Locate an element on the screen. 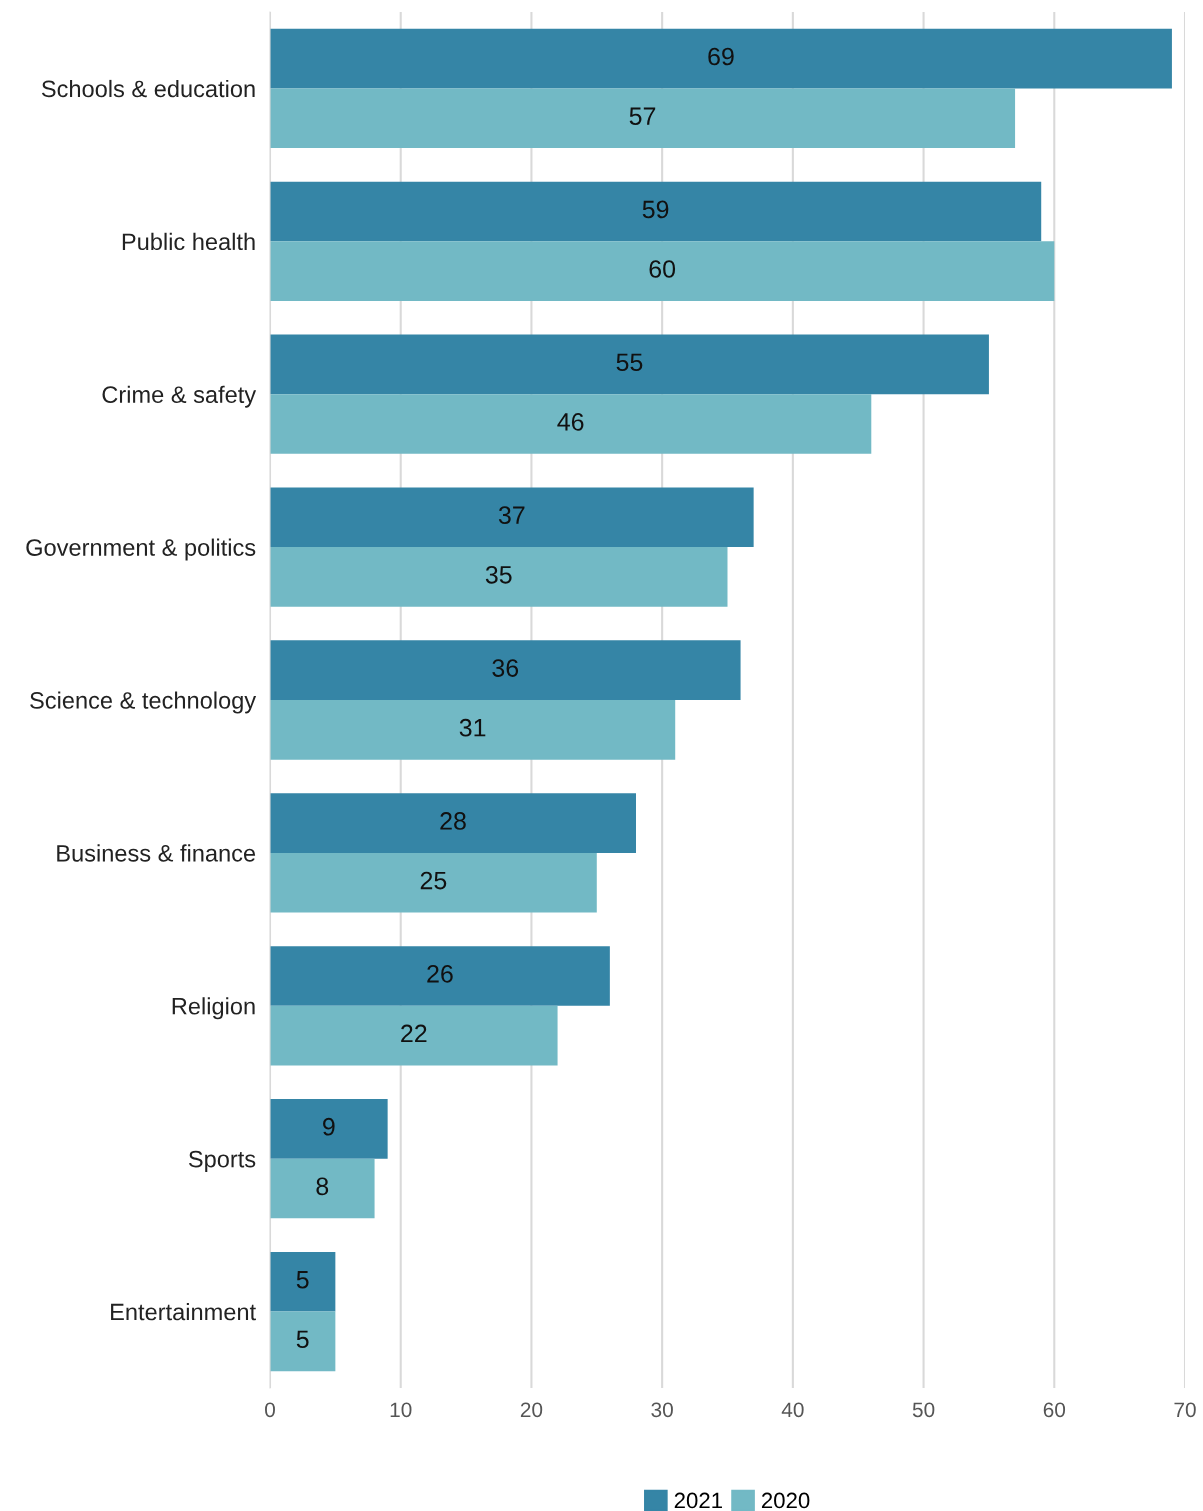 This screenshot has height=1511, width=1203. x-tick-label: 10 is located at coordinates (401, 1410).